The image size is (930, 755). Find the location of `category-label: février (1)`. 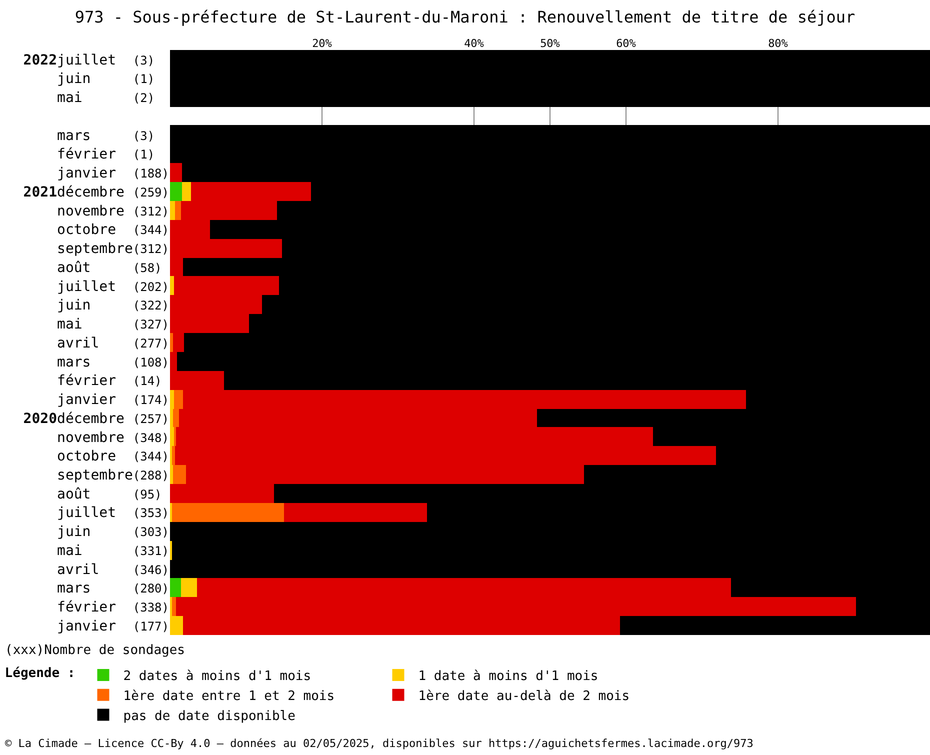

category-label: février (1) is located at coordinates (106, 154).